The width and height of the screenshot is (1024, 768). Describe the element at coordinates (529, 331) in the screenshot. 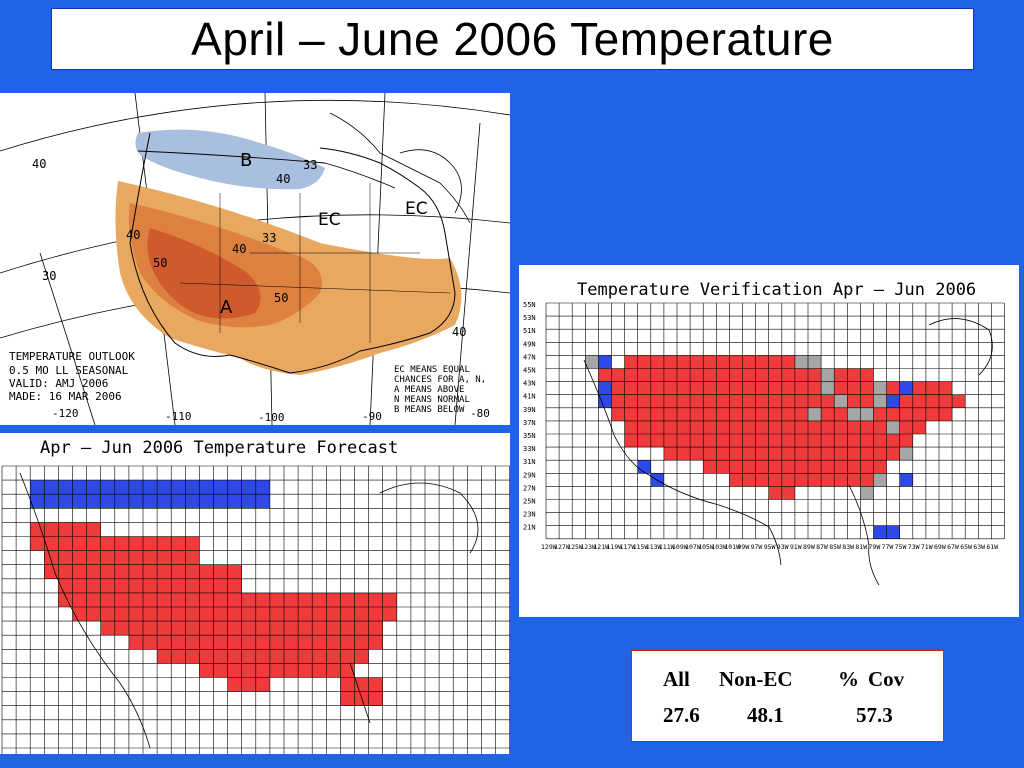

I see `latitude-label: 51N` at that location.